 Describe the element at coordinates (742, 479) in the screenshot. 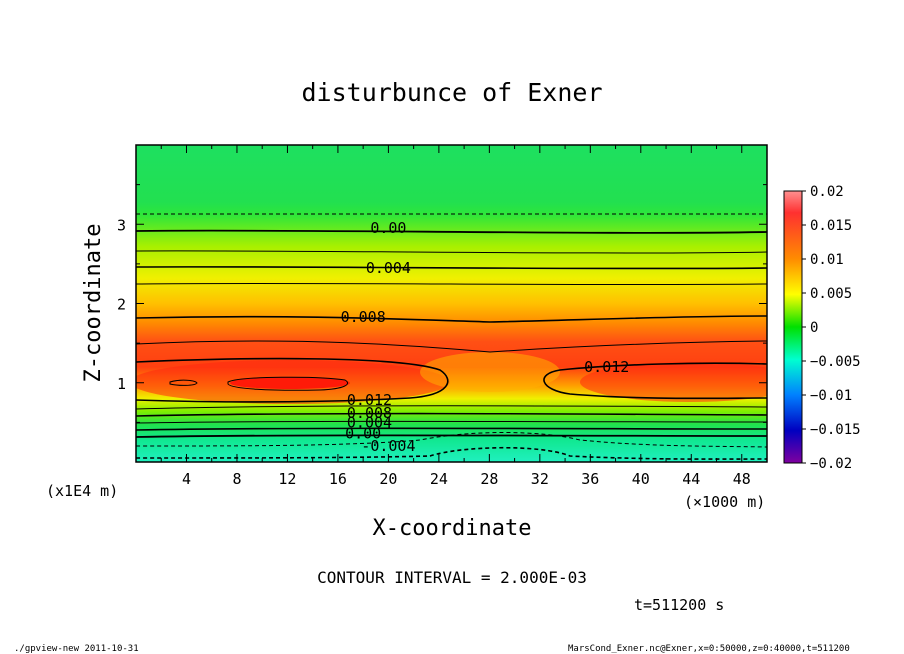

I see `x-tick-label: 48` at that location.